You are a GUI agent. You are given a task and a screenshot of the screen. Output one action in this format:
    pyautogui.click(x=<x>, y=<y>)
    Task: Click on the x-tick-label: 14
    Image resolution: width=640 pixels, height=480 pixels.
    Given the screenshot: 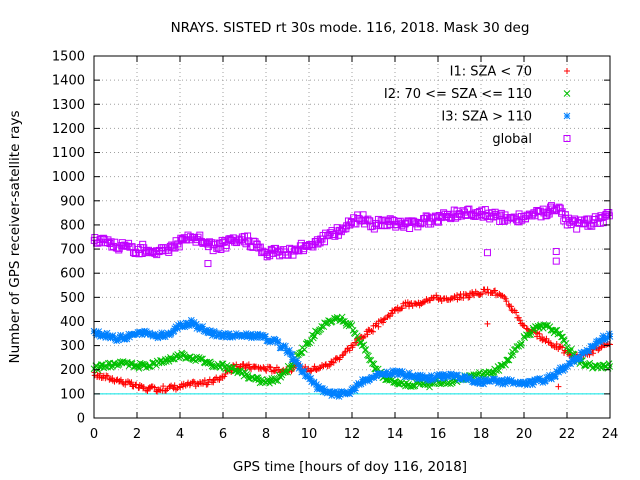 What is the action you would take?
    pyautogui.click(x=395, y=434)
    